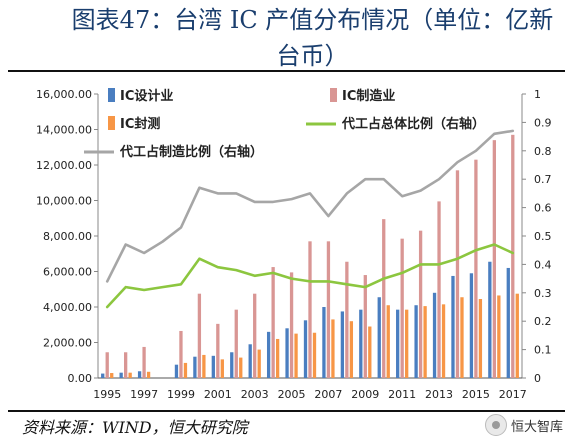 The width and height of the screenshot is (573, 444). What do you see at coordinates (365, 394) in the screenshot?
I see `x-tick-label: 2009` at bounding box center [365, 394].